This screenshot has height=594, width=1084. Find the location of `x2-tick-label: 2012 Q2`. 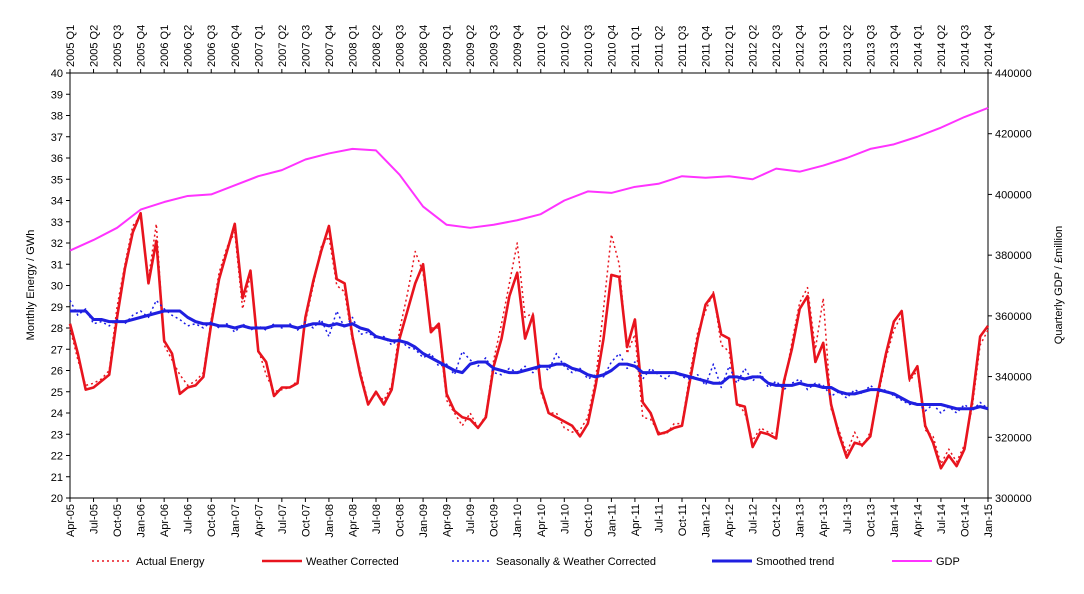

x2-tick-label: 2012 Q2 is located at coordinates (754, 46).